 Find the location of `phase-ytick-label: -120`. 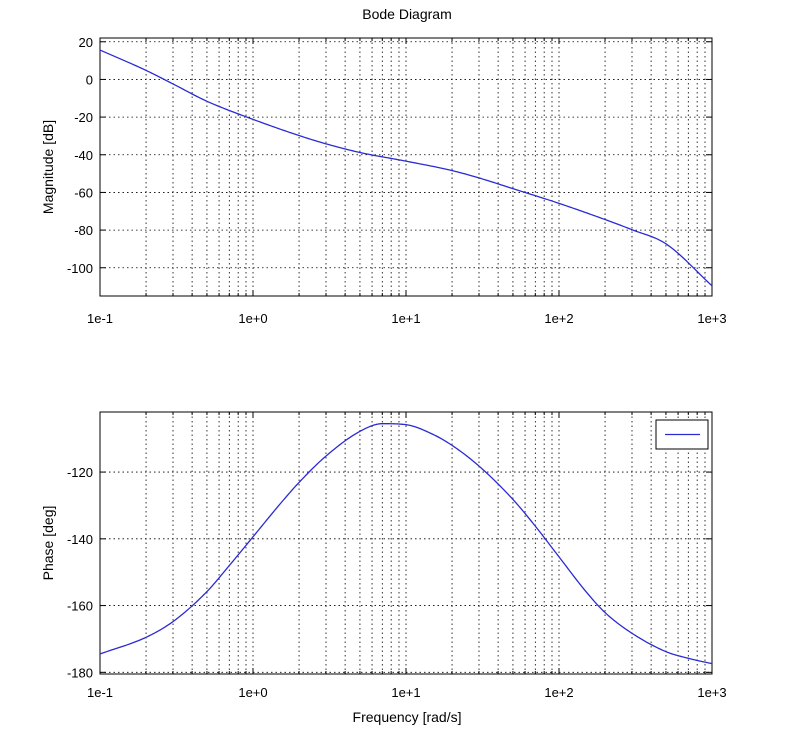

phase-ytick-label: -120 is located at coordinates (80, 472).